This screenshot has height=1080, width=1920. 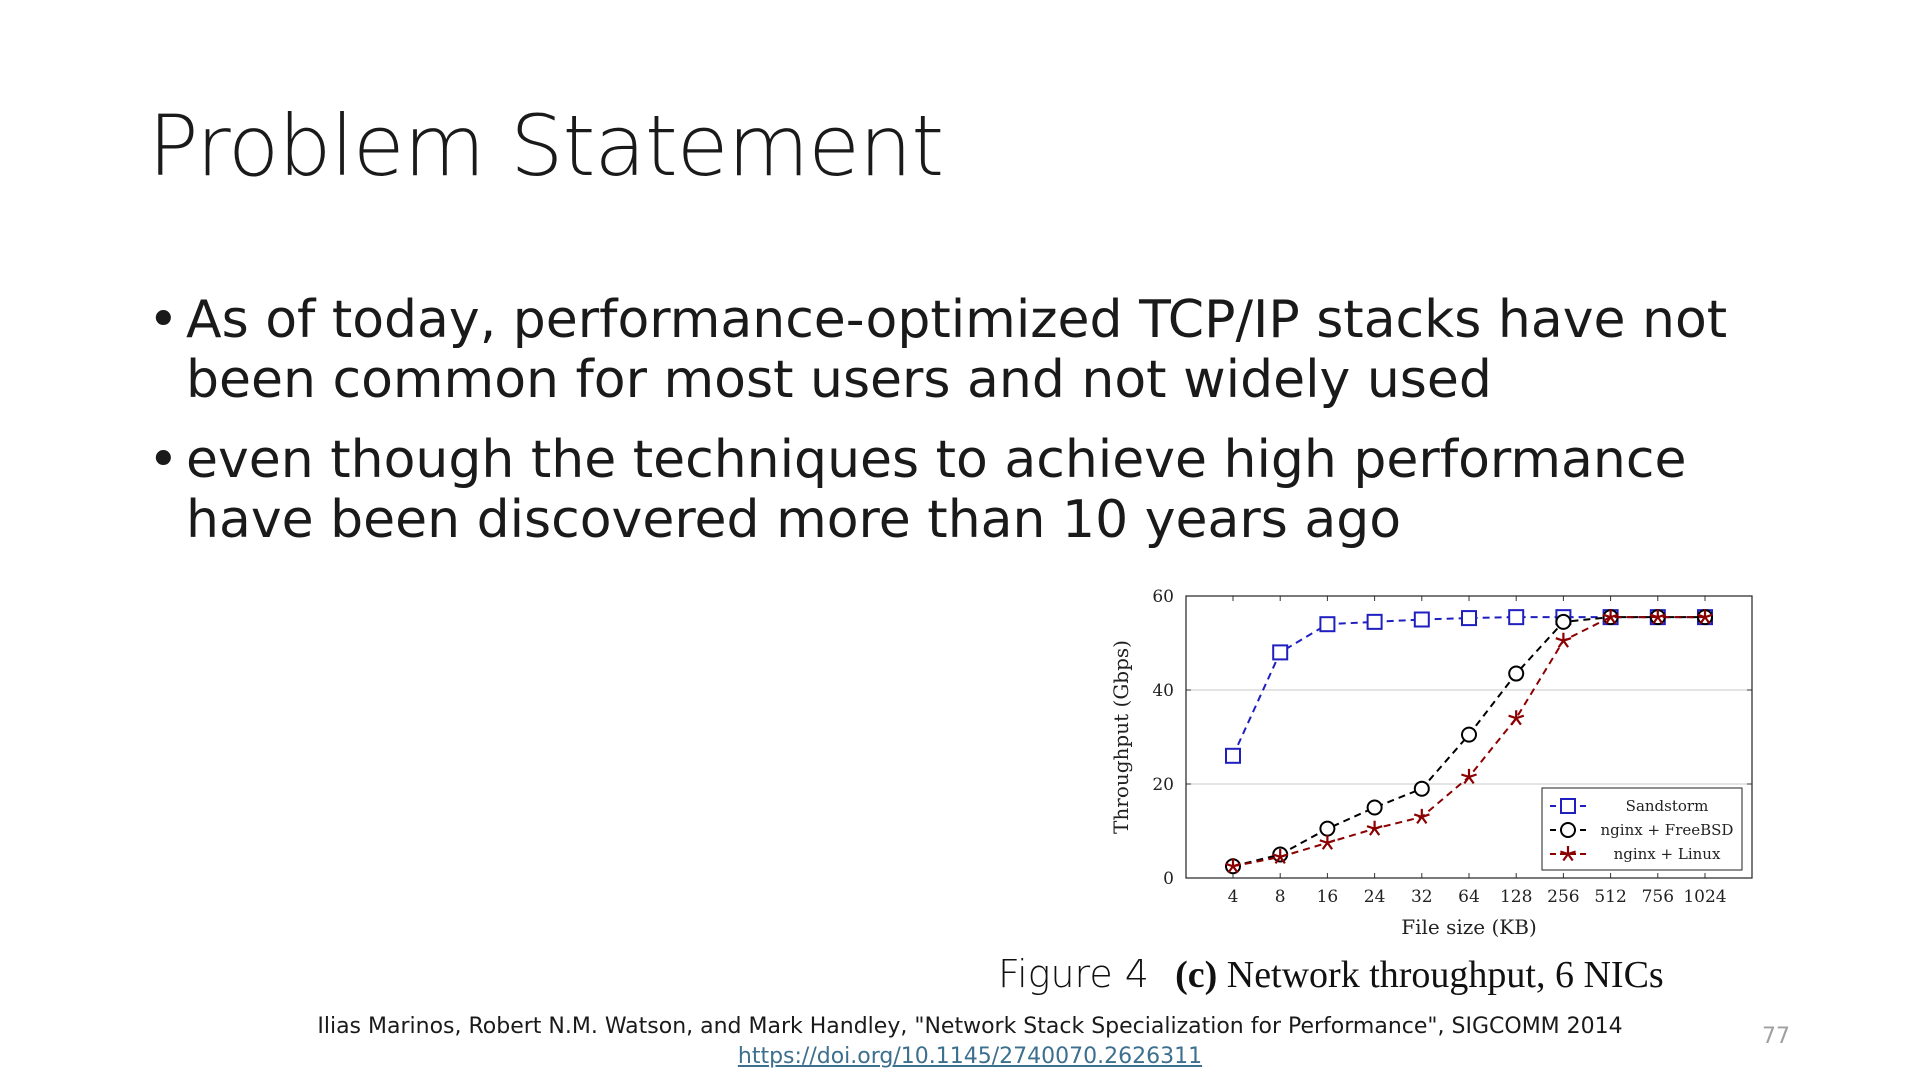 What do you see at coordinates (1776, 1036) in the screenshot?
I see `page-number: 77` at bounding box center [1776, 1036].